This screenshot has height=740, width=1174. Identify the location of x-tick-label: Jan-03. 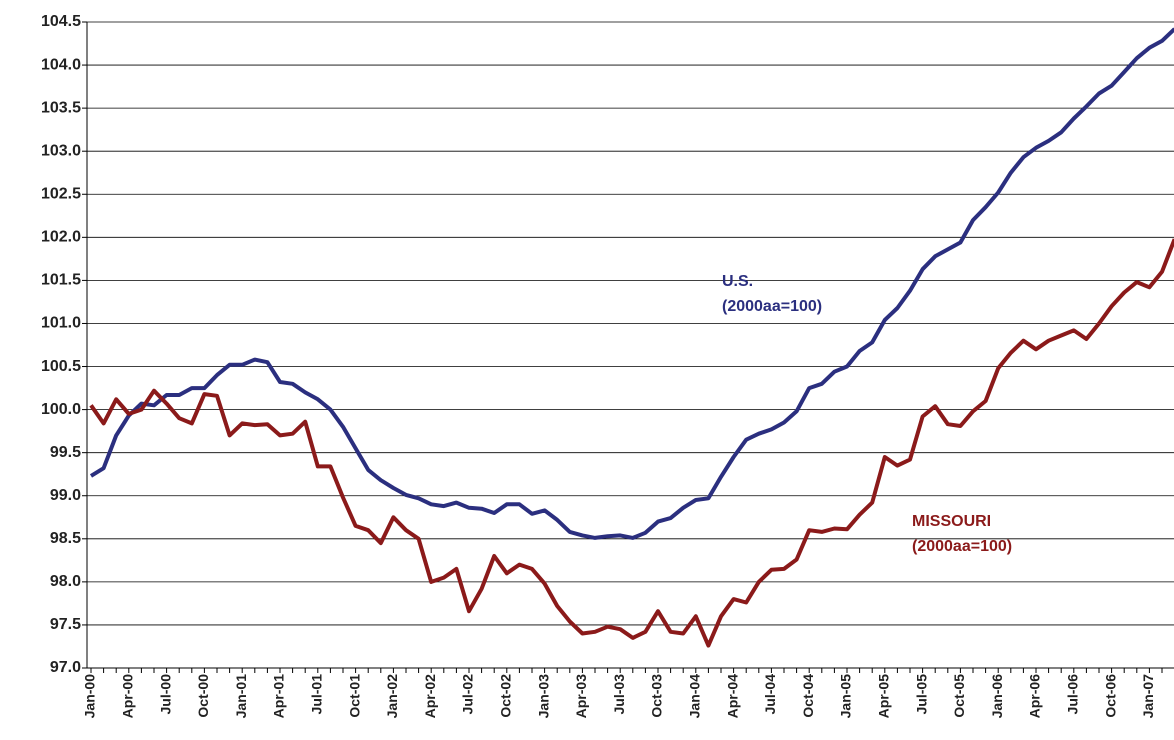
(543, 696).